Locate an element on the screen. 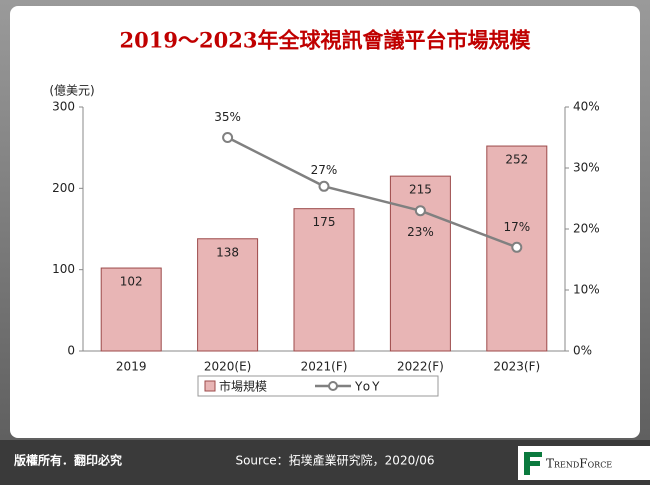 Image resolution: width=650 pixels, height=485 pixels. y2-tick-label: 40% is located at coordinates (586, 107).